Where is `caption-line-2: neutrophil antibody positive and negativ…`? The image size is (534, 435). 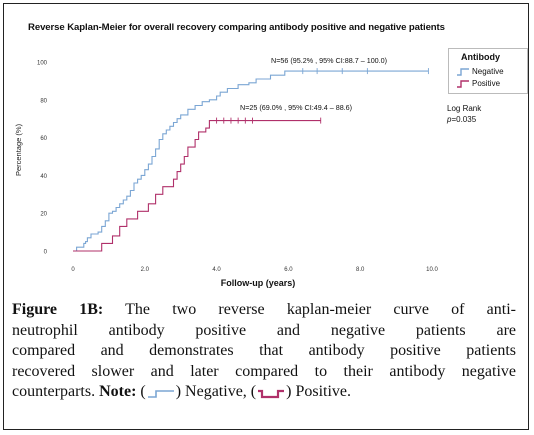 caption-line-2: neutrophil antibody positive and negativ… is located at coordinates (264, 330).